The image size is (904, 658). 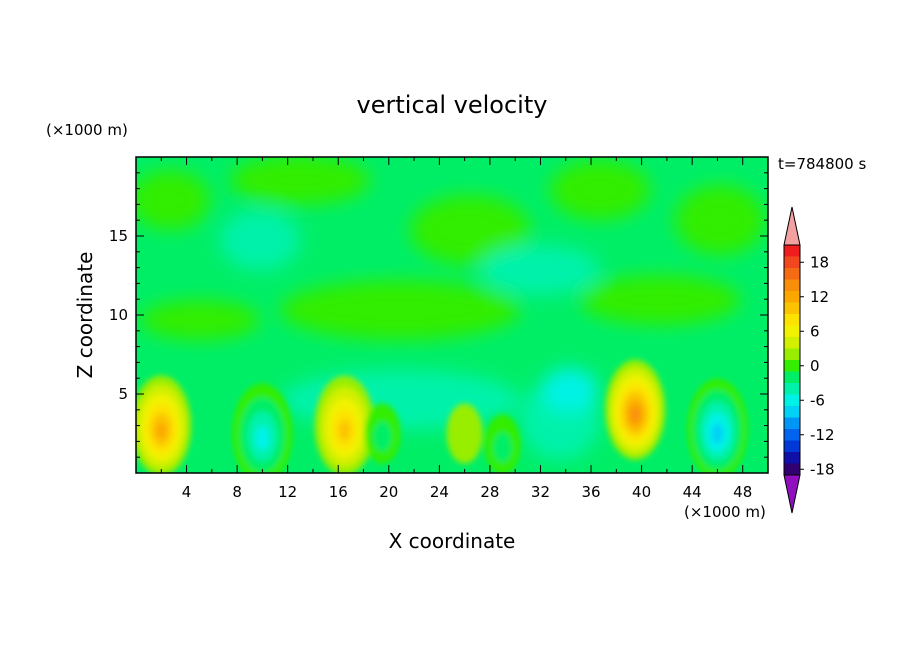 I want to click on y-unit-label: (×1000 m), so click(x=87, y=130).